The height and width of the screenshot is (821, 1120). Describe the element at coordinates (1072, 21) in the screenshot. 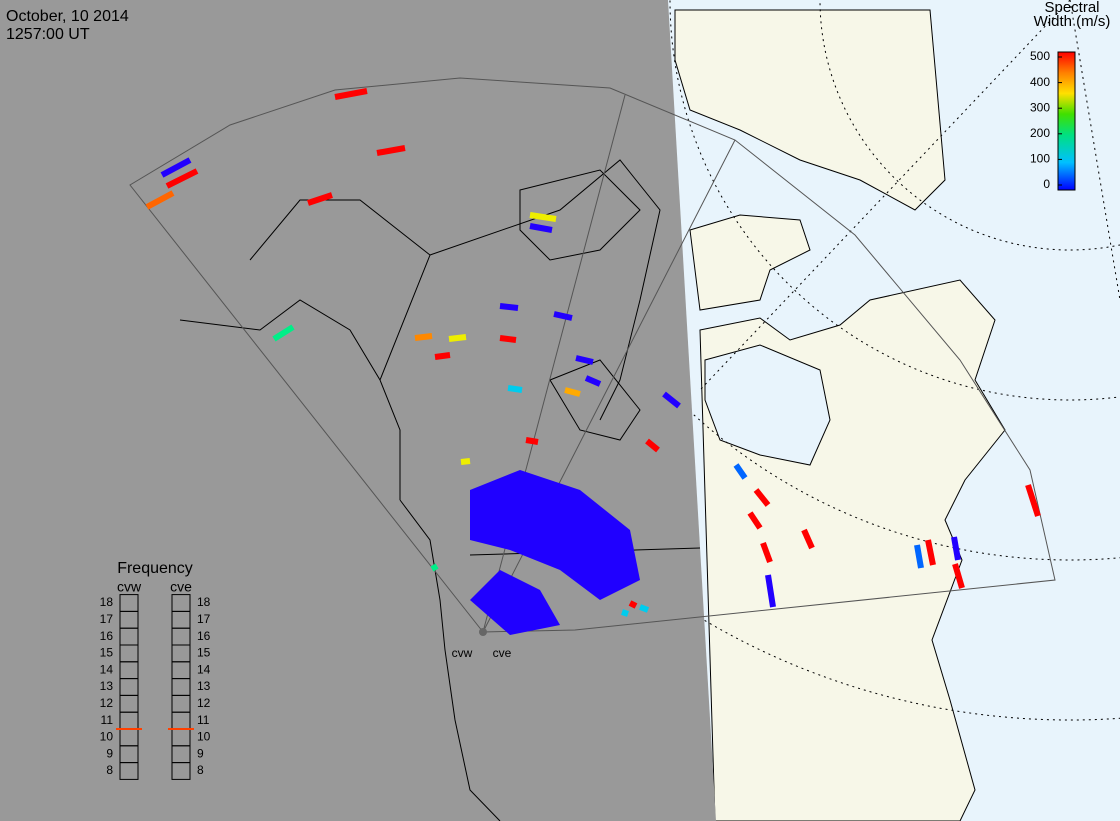

I see `colorbar-title: Width (m/s)` at that location.